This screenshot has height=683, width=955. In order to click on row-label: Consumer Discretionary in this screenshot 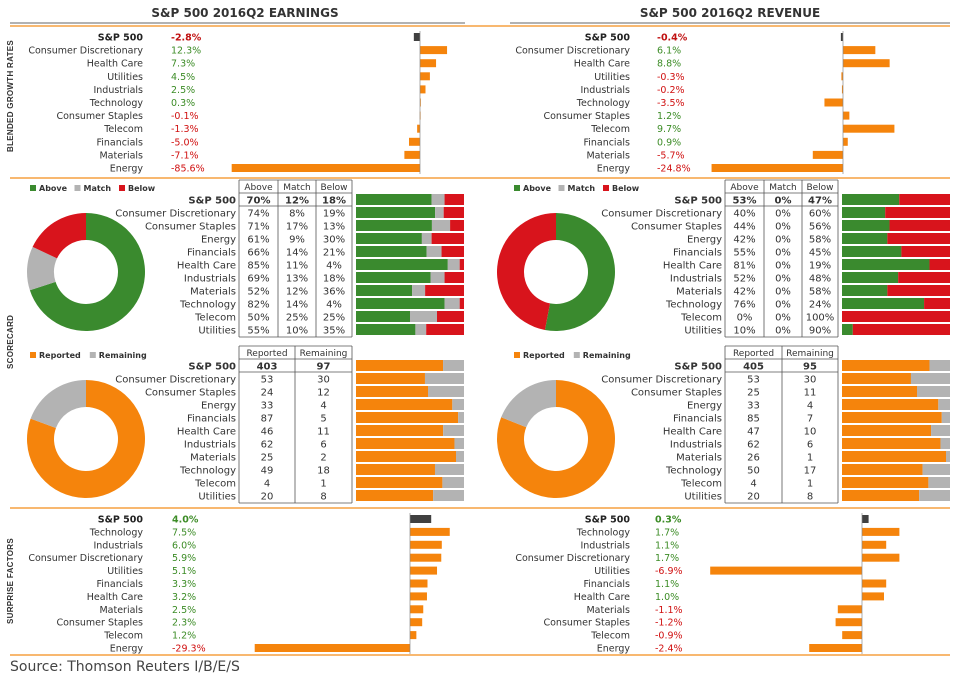, I will do `click(175, 214)`.